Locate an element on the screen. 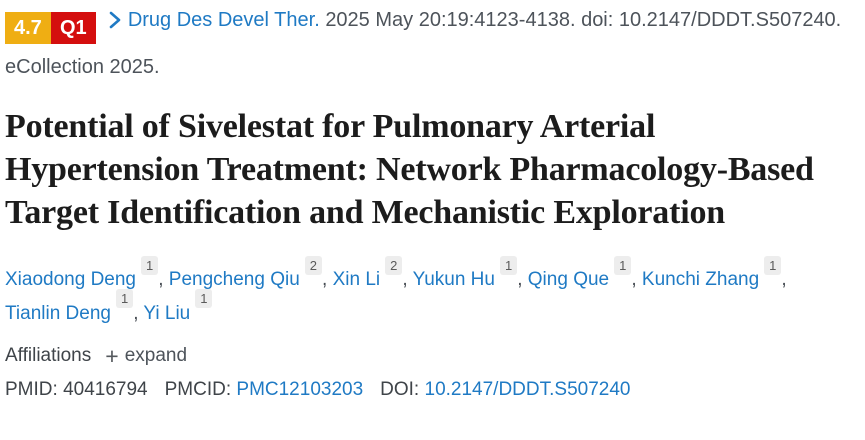 The height and width of the screenshot is (440, 865). doi-link: 10.2147/DDDT.S507240 is located at coordinates (527, 389).